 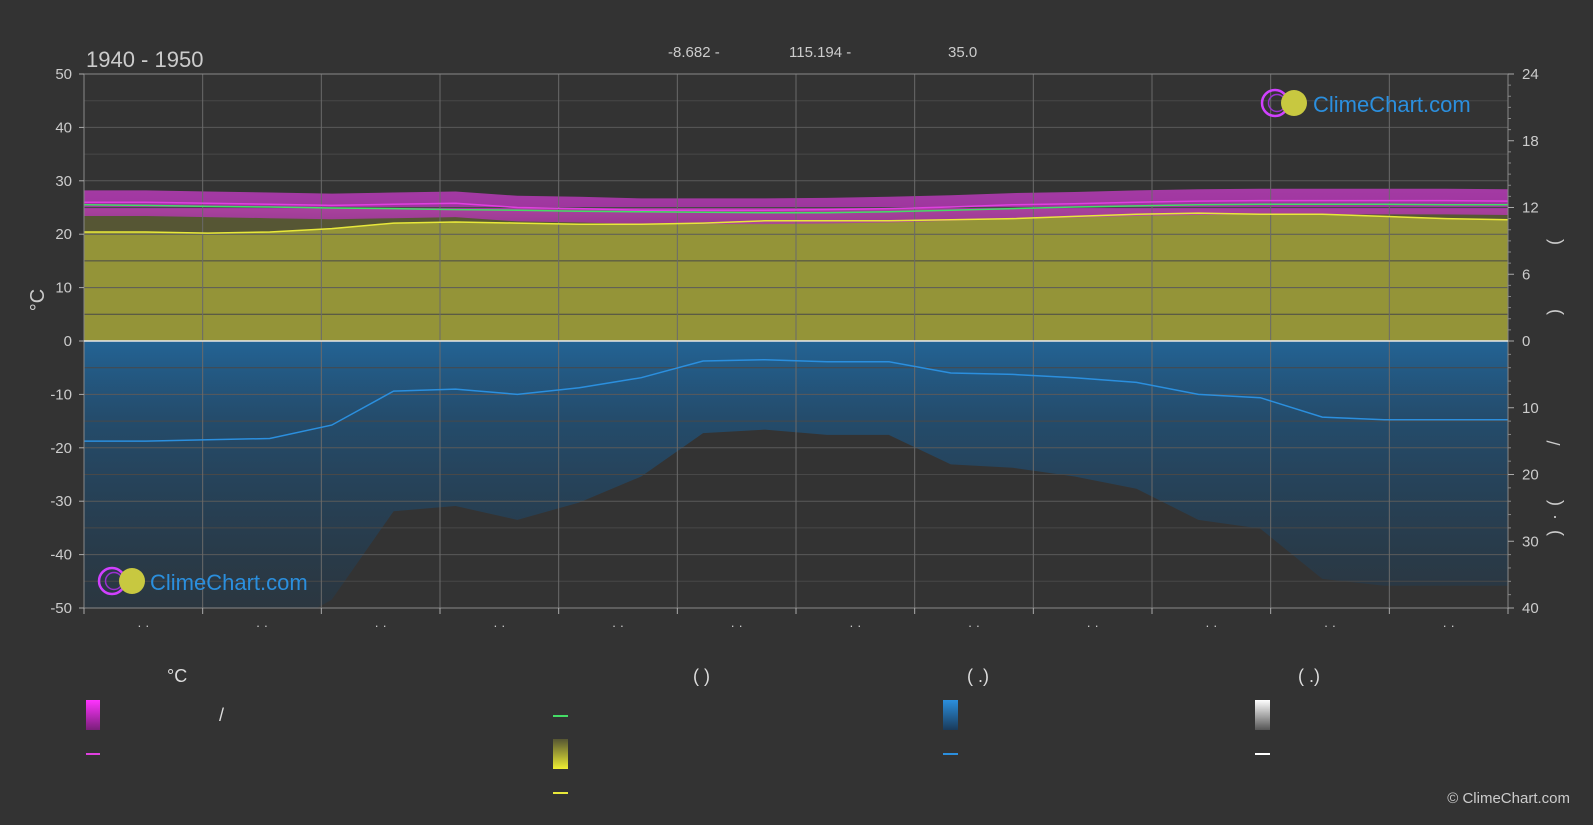 I want to click on precipitation-line, so click(x=796, y=400).